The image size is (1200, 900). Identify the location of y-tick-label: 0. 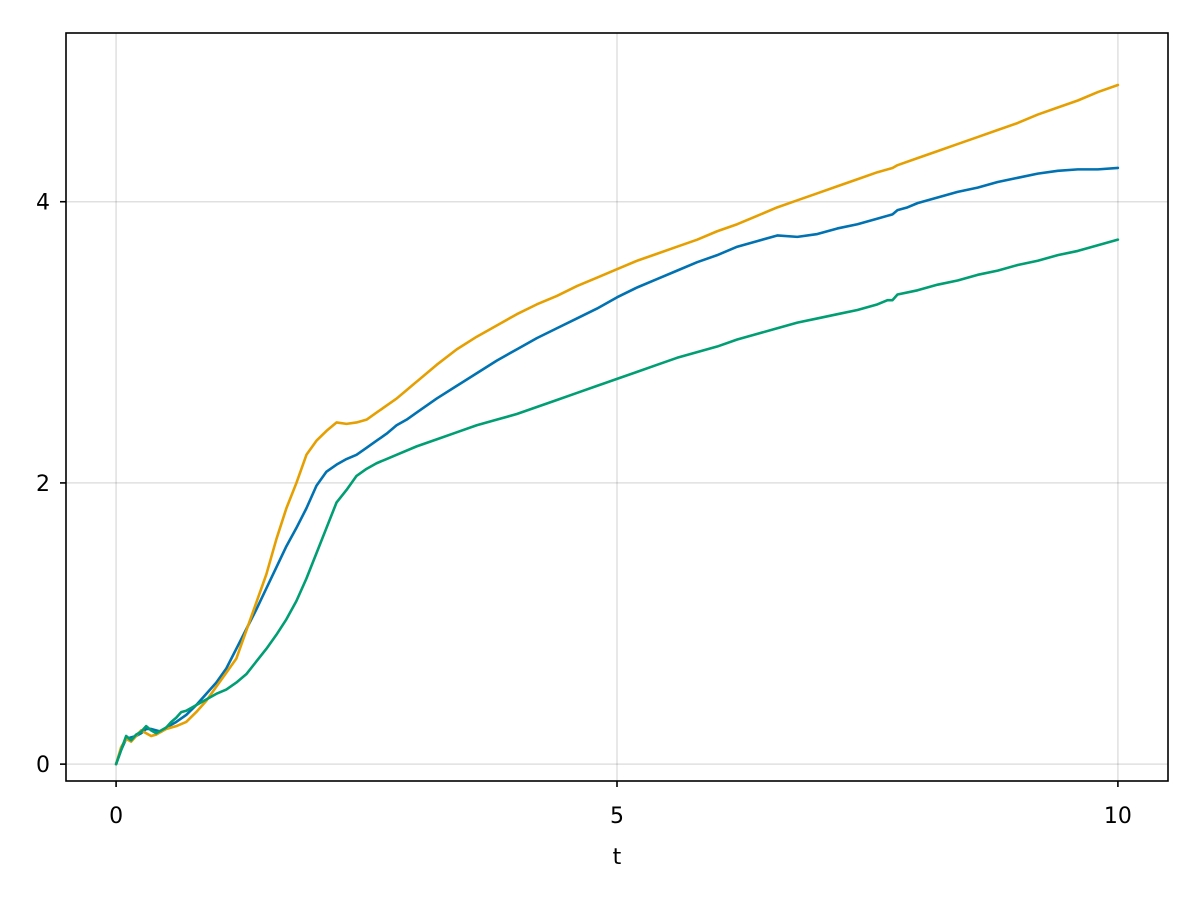
(43, 765).